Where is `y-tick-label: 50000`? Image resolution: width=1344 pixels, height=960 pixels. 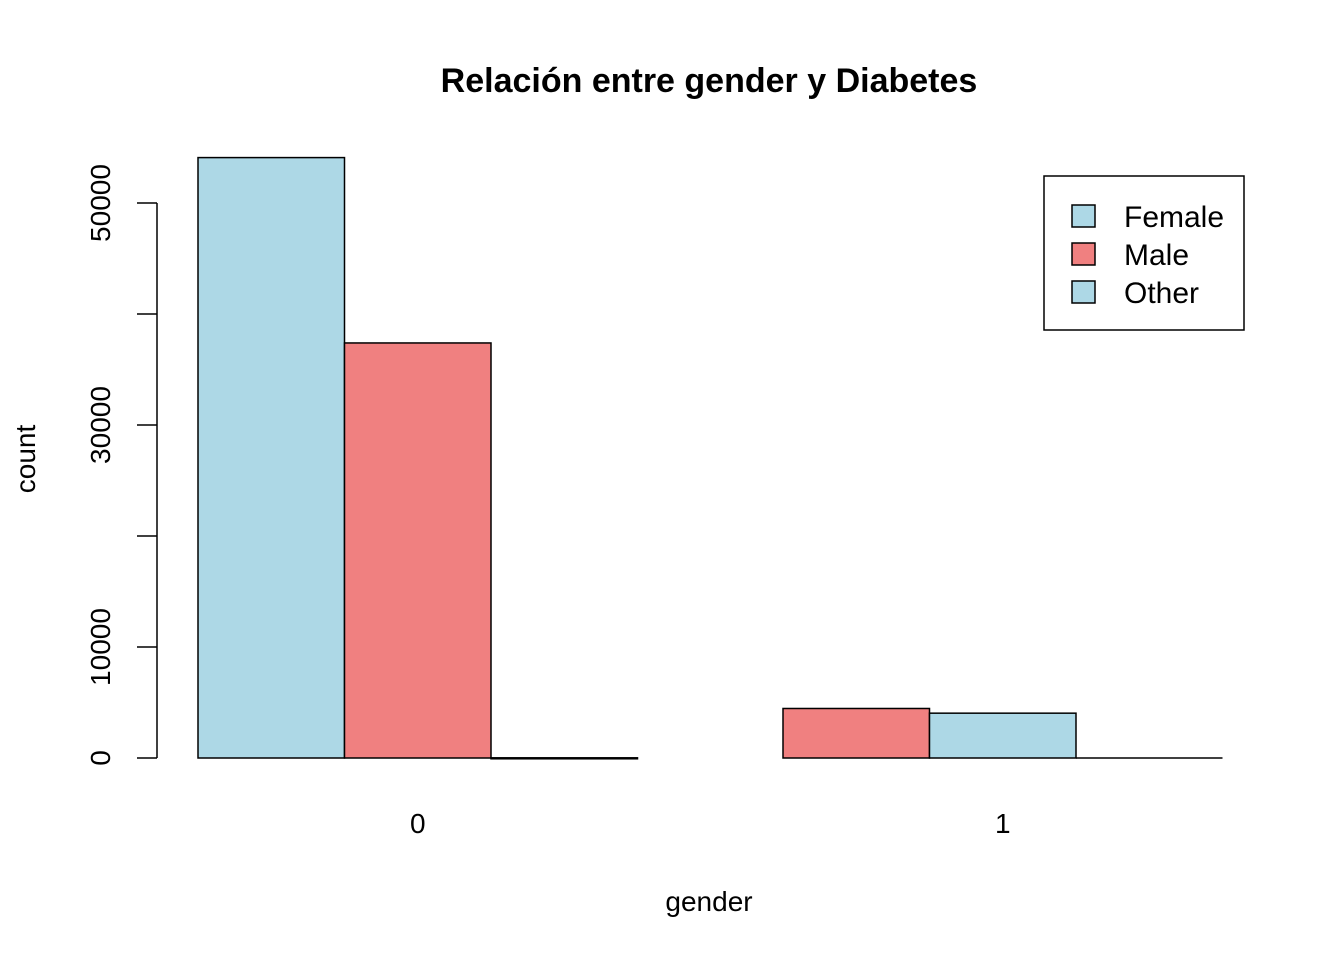 y-tick-label: 50000 is located at coordinates (100, 203).